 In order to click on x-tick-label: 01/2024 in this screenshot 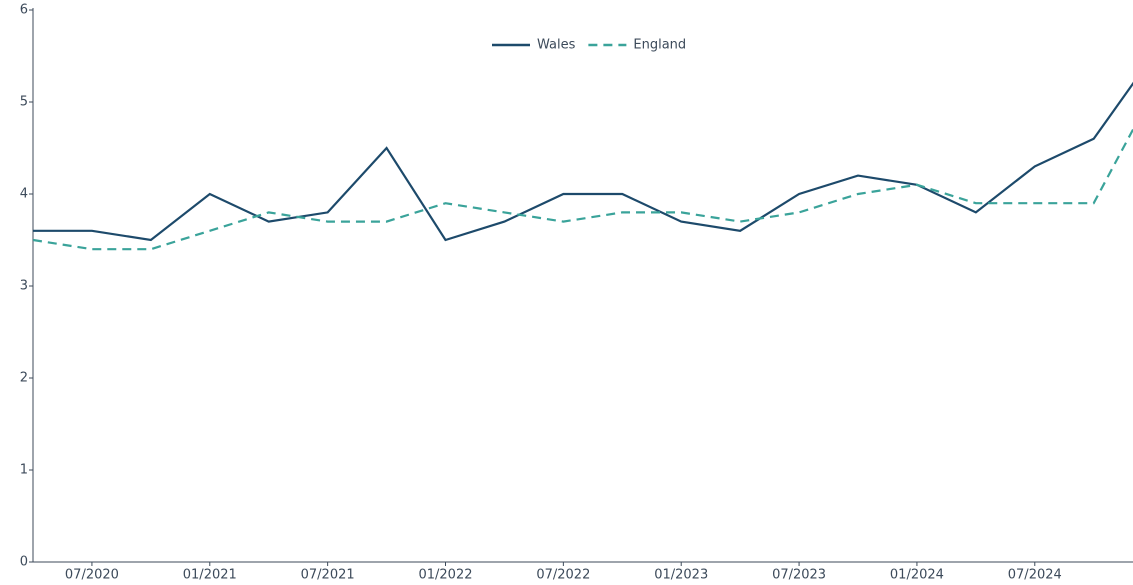, I will do `click(917, 575)`.